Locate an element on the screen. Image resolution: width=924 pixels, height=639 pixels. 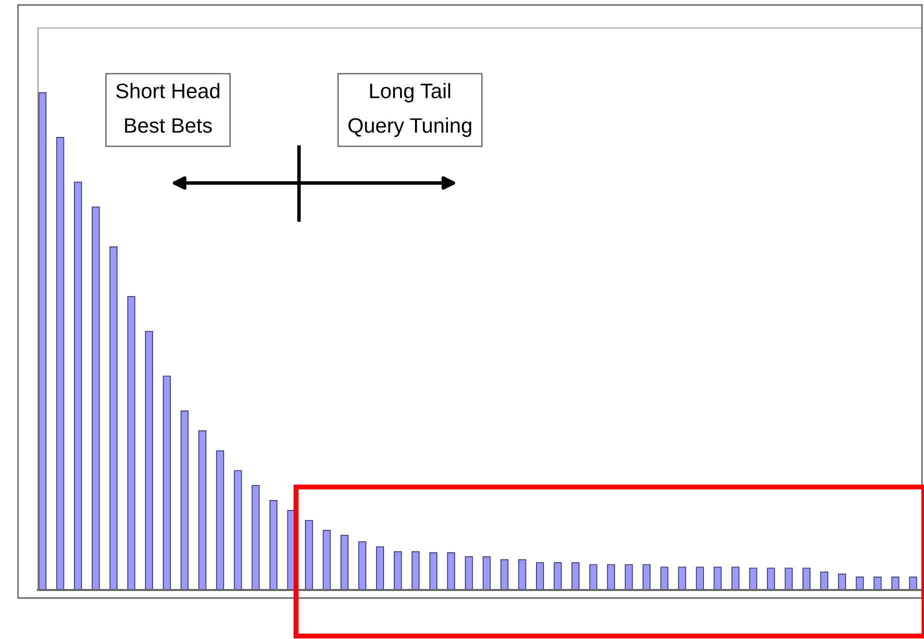
annotation: Short Head Best Bets is located at coordinates (168, 108).